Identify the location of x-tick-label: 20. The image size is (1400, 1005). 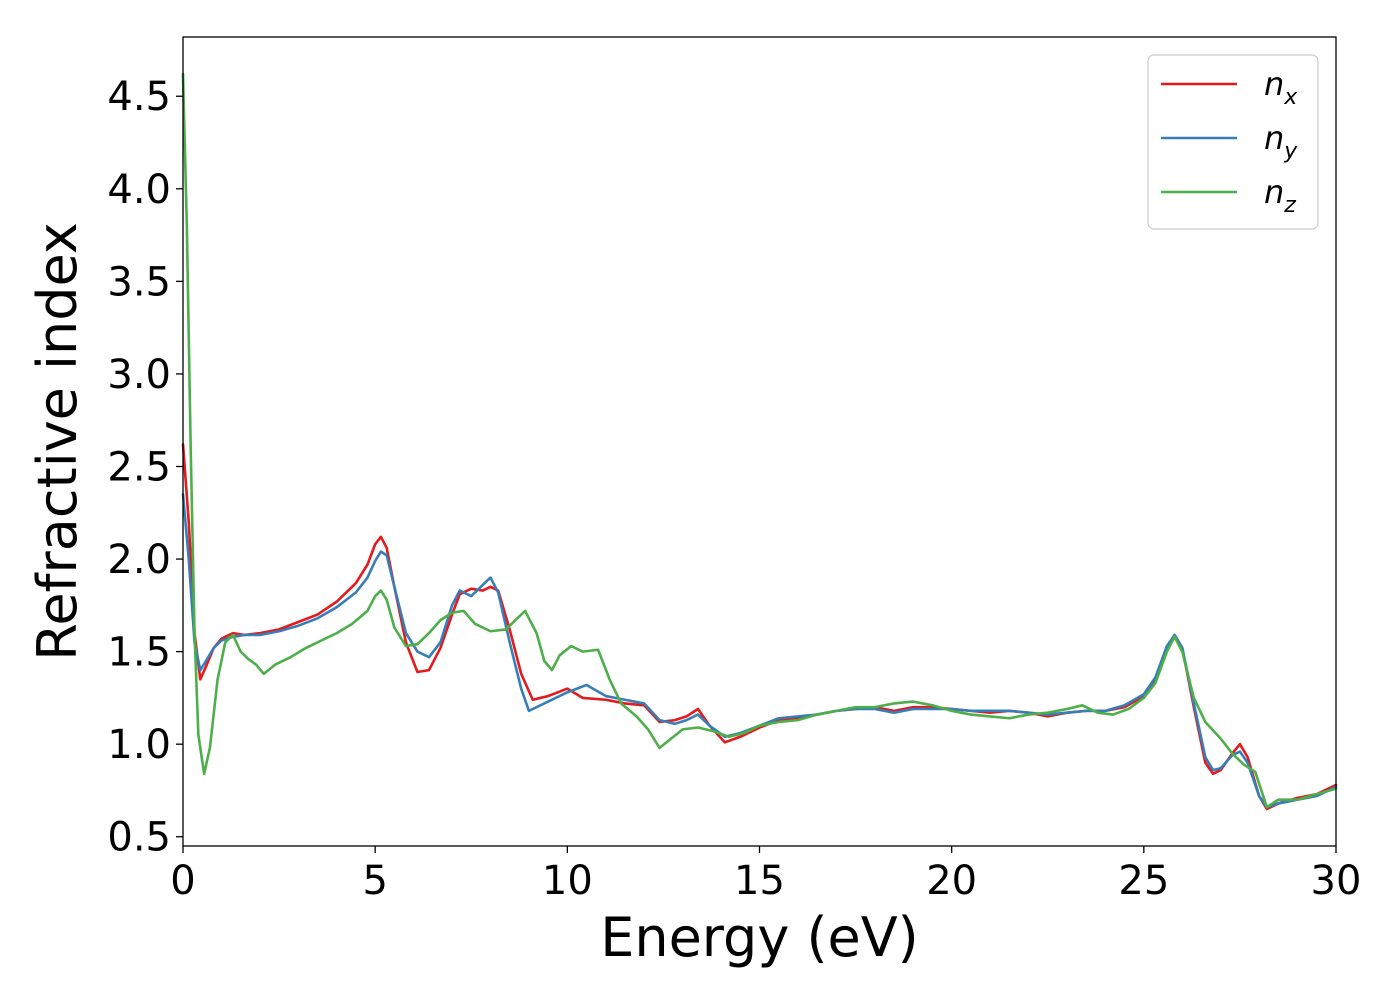
(951, 881).